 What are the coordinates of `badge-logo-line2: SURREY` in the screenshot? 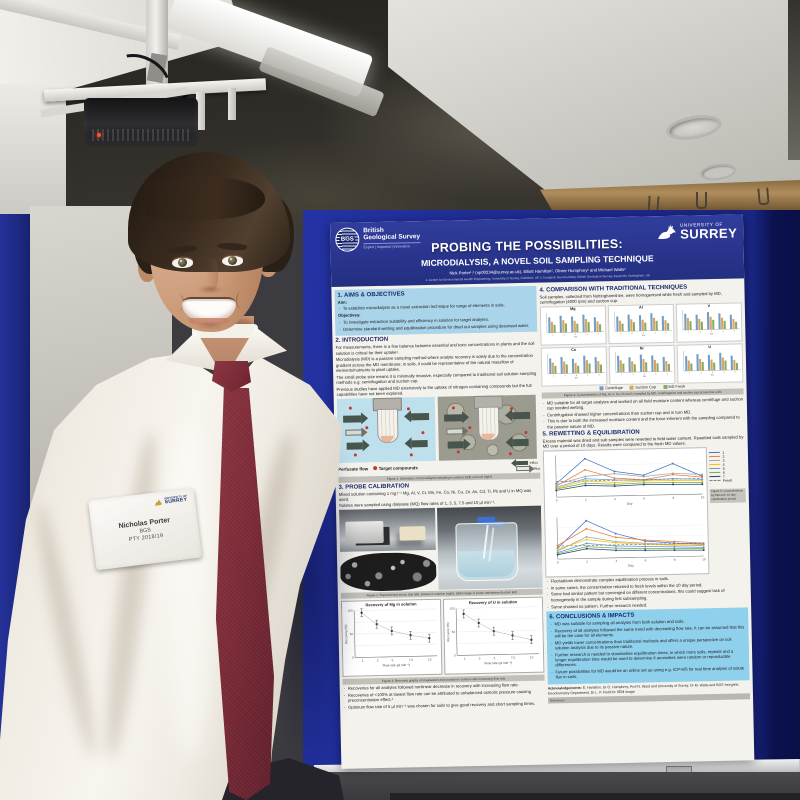 It's located at (176, 501).